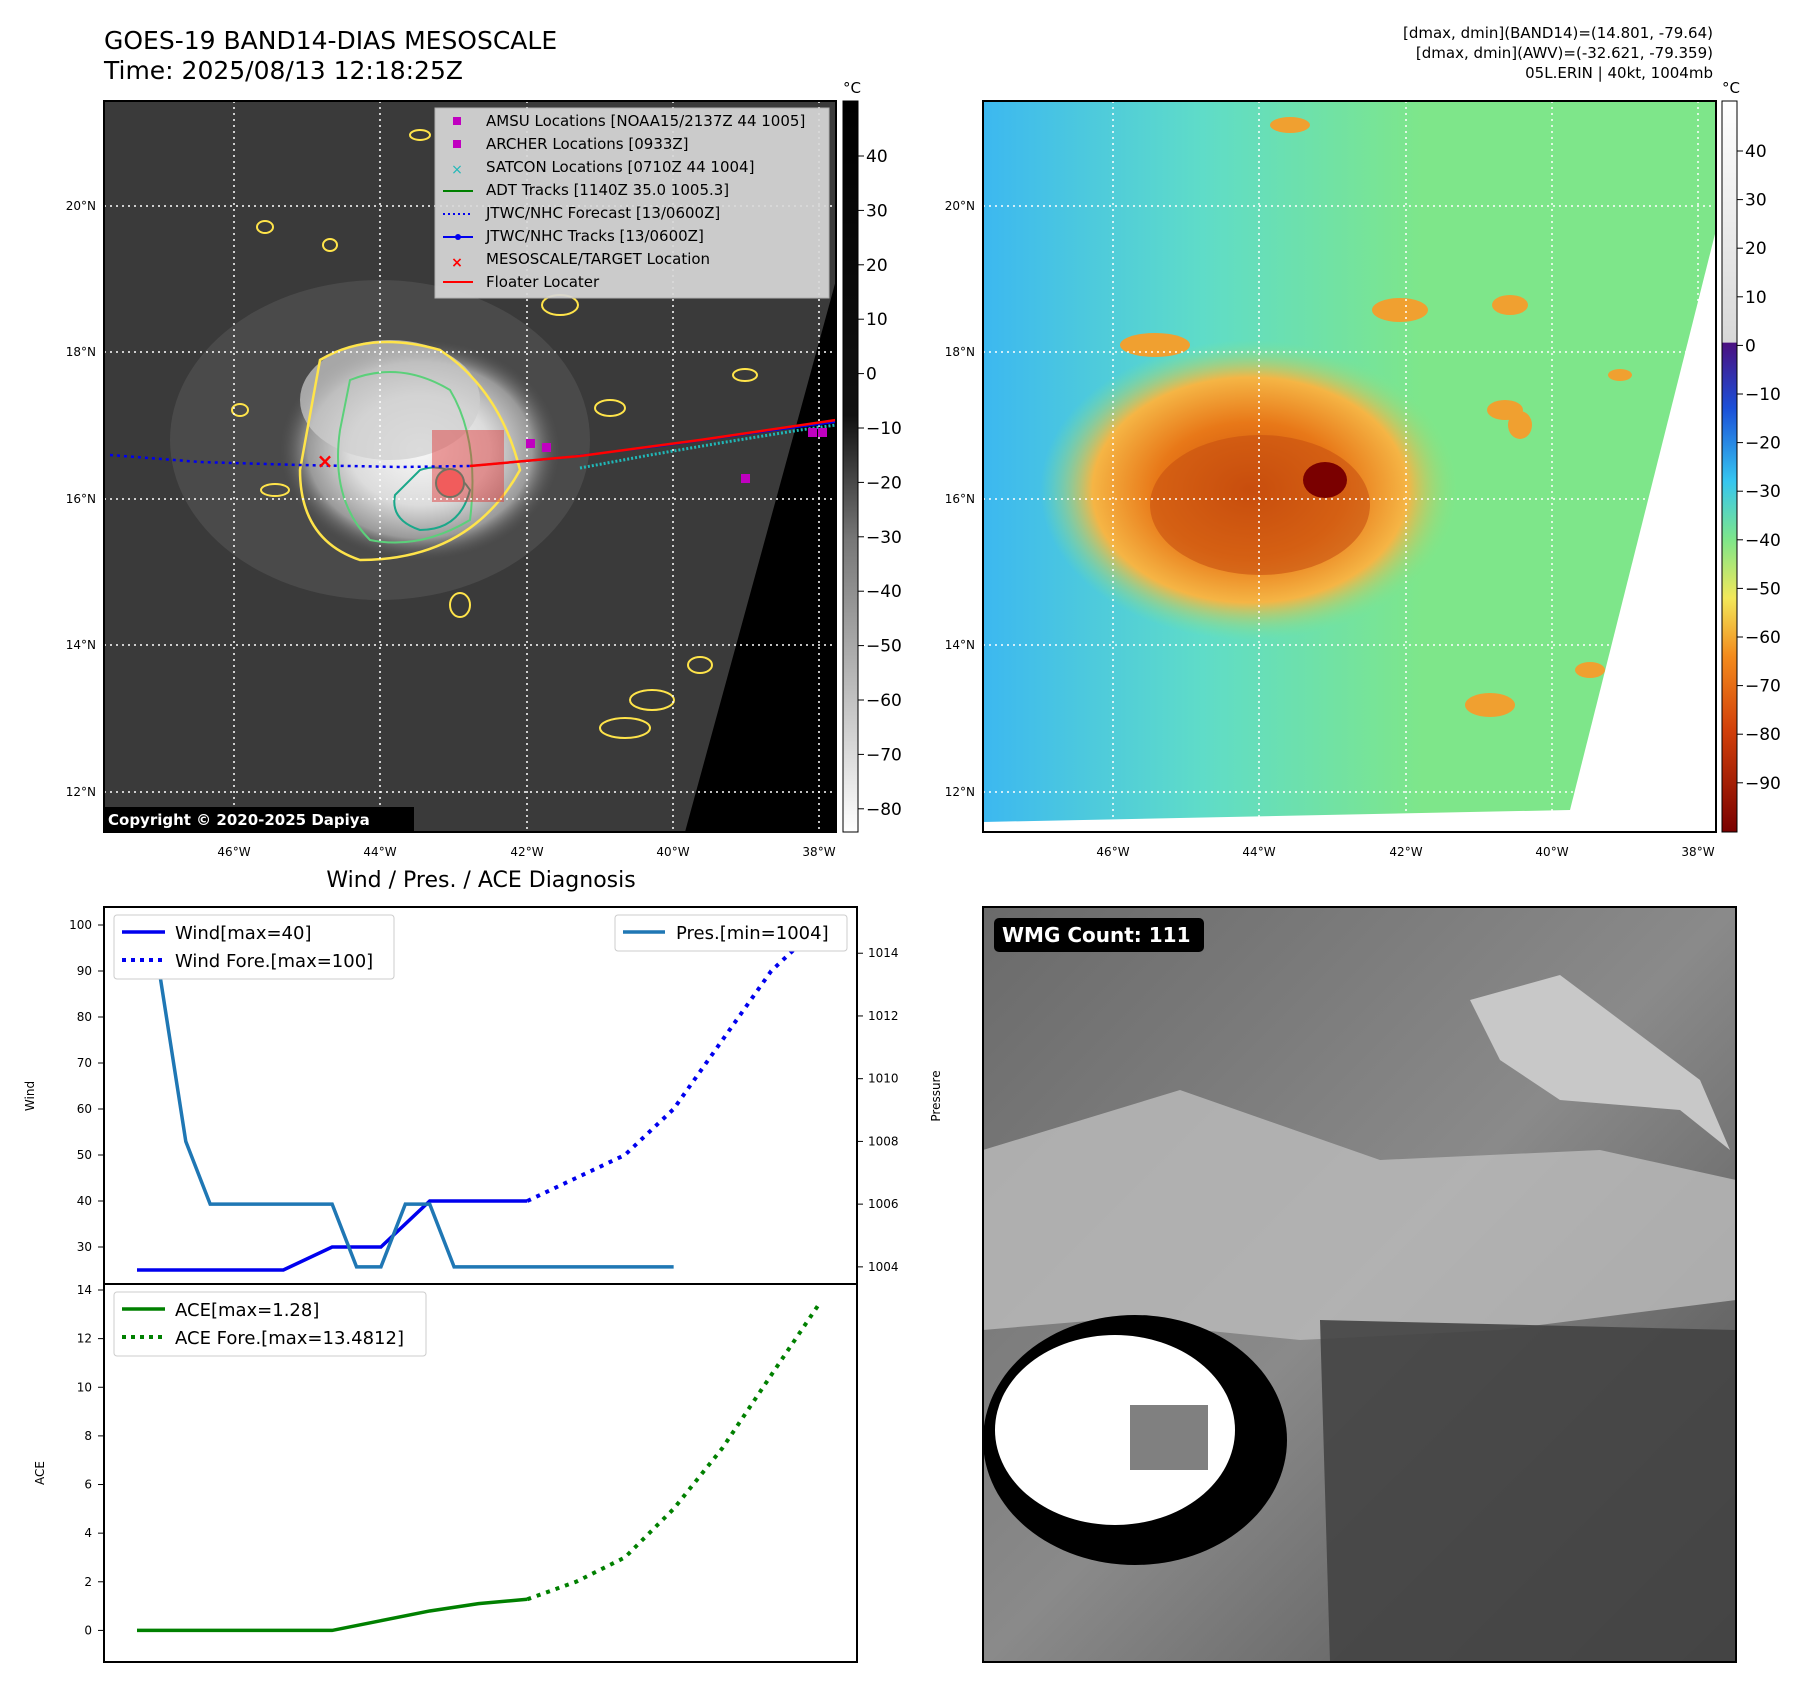 The height and width of the screenshot is (1690, 1797). I want to click on figure-title: GOES-19 BAND14-DIAS MESOSCALE, so click(331, 40).